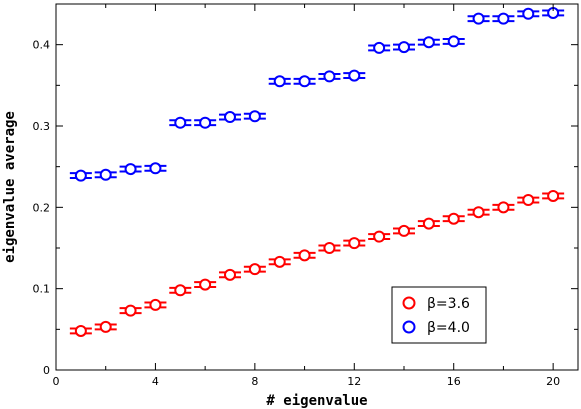 The height and width of the screenshot is (409, 581). I want to click on legend-label: β=4.0, so click(448, 328).